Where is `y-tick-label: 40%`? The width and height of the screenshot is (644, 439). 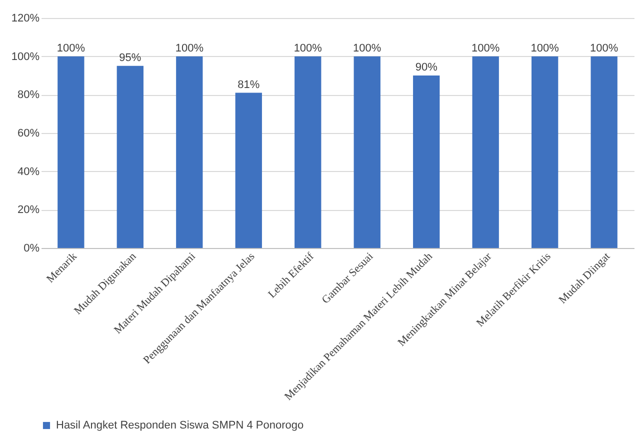 y-tick-label: 40% is located at coordinates (28, 172).